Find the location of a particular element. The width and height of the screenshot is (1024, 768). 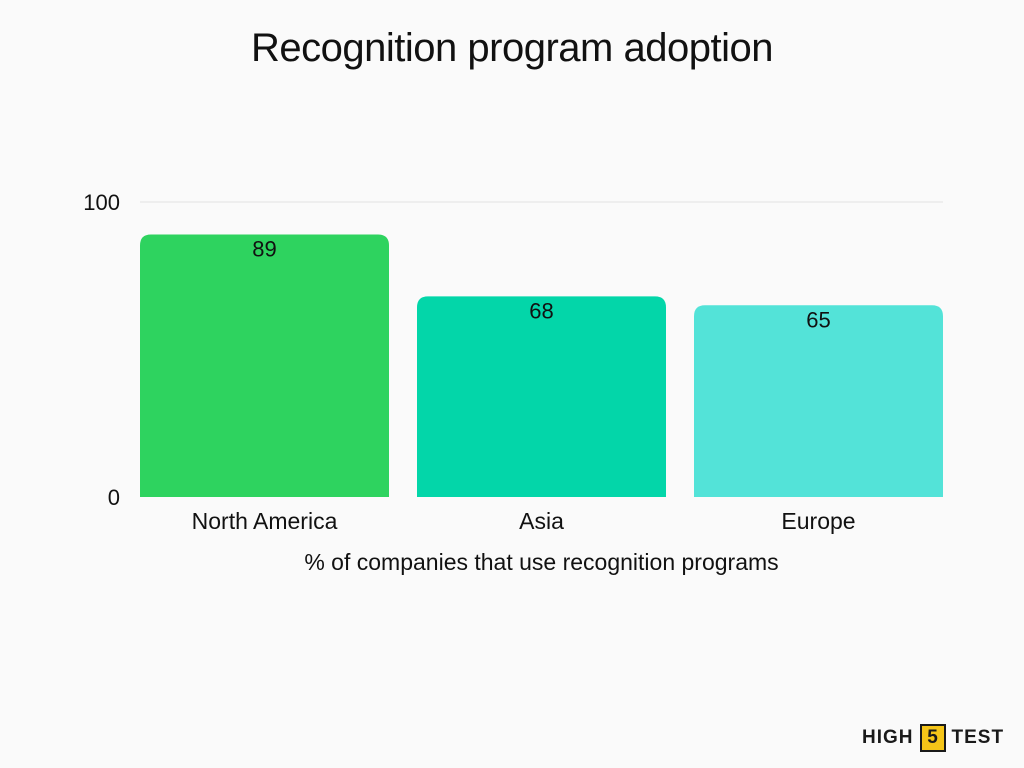

y-tick-label: 0 is located at coordinates (114, 497).